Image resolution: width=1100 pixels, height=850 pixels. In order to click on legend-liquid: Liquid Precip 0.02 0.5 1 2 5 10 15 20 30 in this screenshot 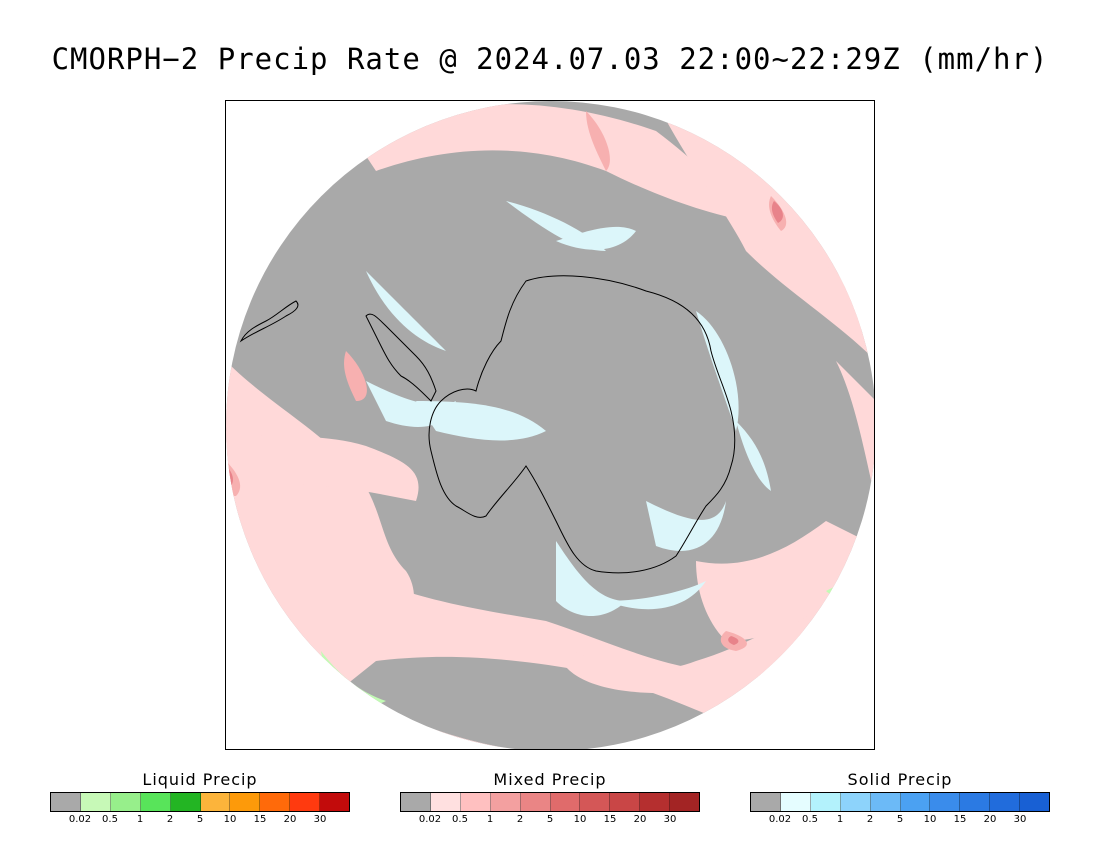, I will do `click(200, 800)`.